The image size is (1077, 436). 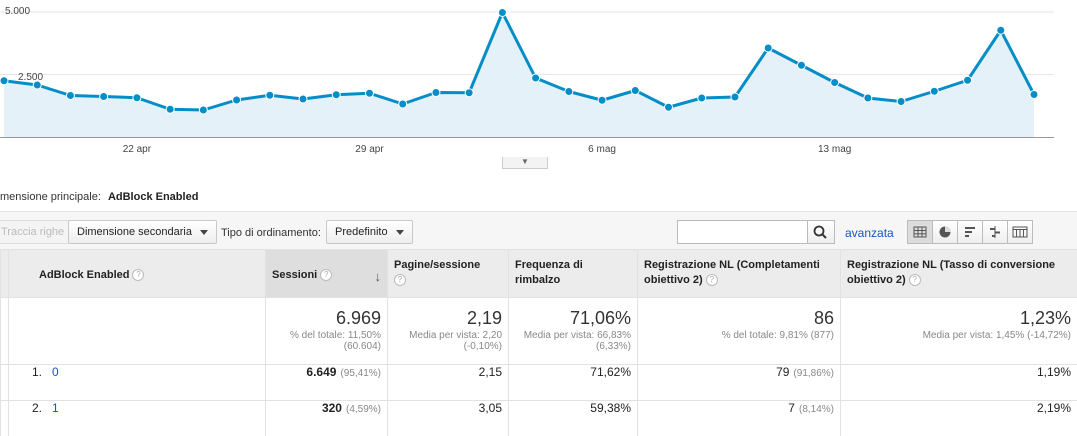 What do you see at coordinates (203, 232) in the screenshot?
I see `caret-down-icon` at bounding box center [203, 232].